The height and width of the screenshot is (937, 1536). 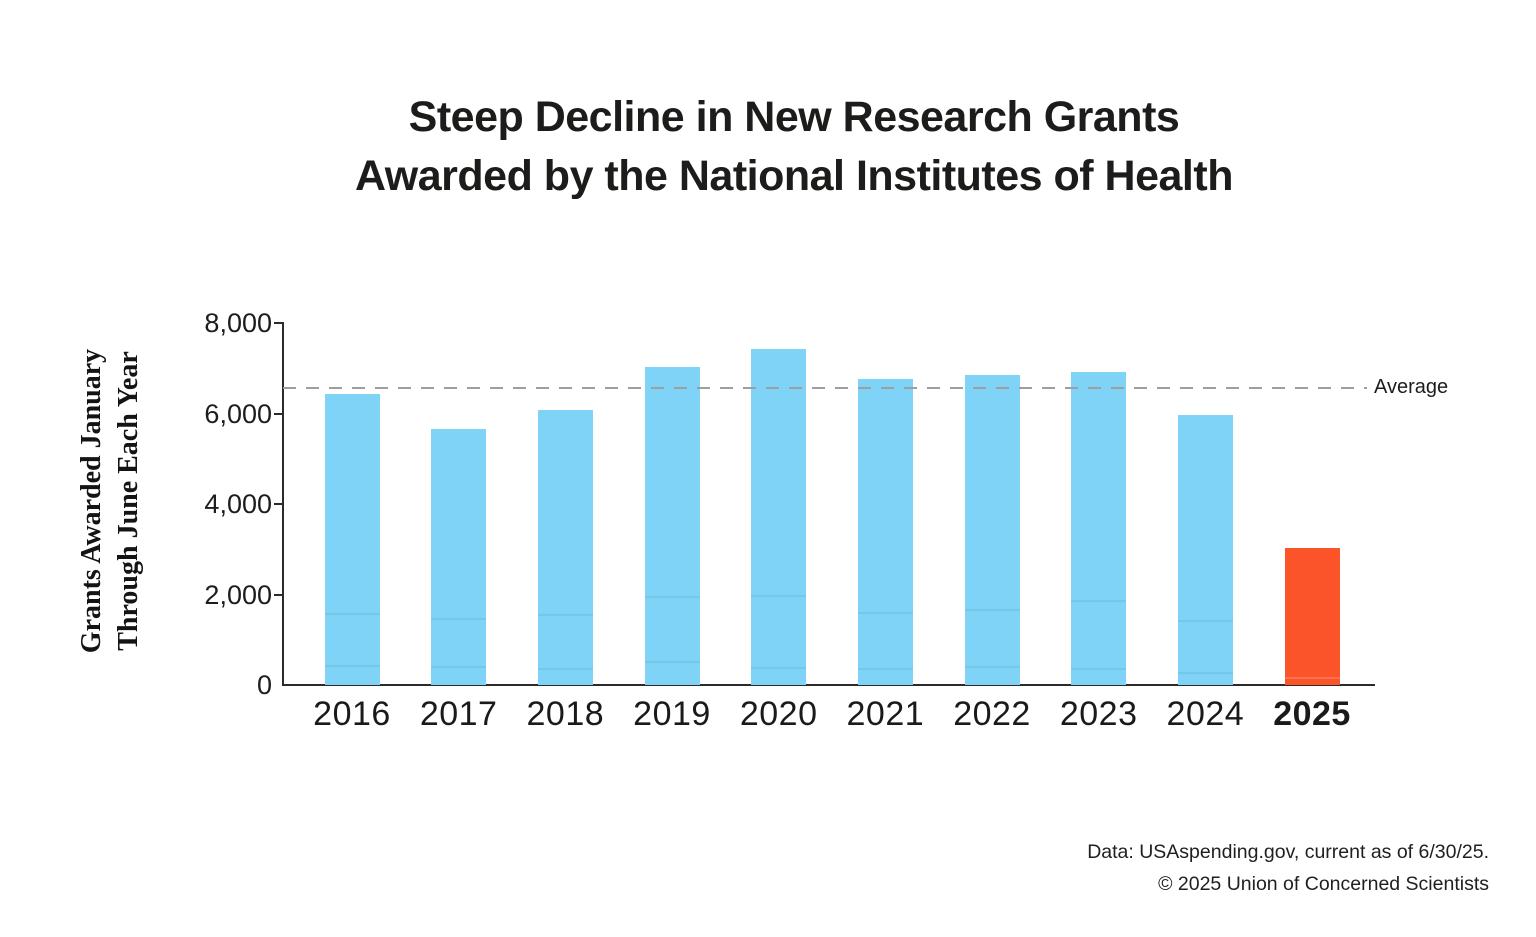 What do you see at coordinates (825, 387) in the screenshot?
I see `average-dashed-line` at bounding box center [825, 387].